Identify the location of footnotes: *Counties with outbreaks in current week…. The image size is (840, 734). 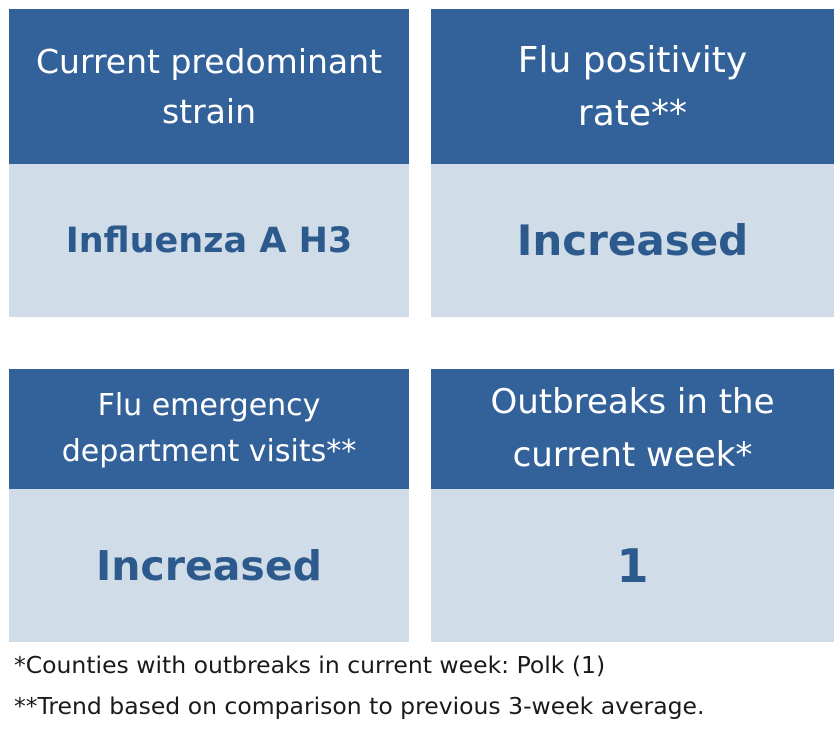
(424, 686).